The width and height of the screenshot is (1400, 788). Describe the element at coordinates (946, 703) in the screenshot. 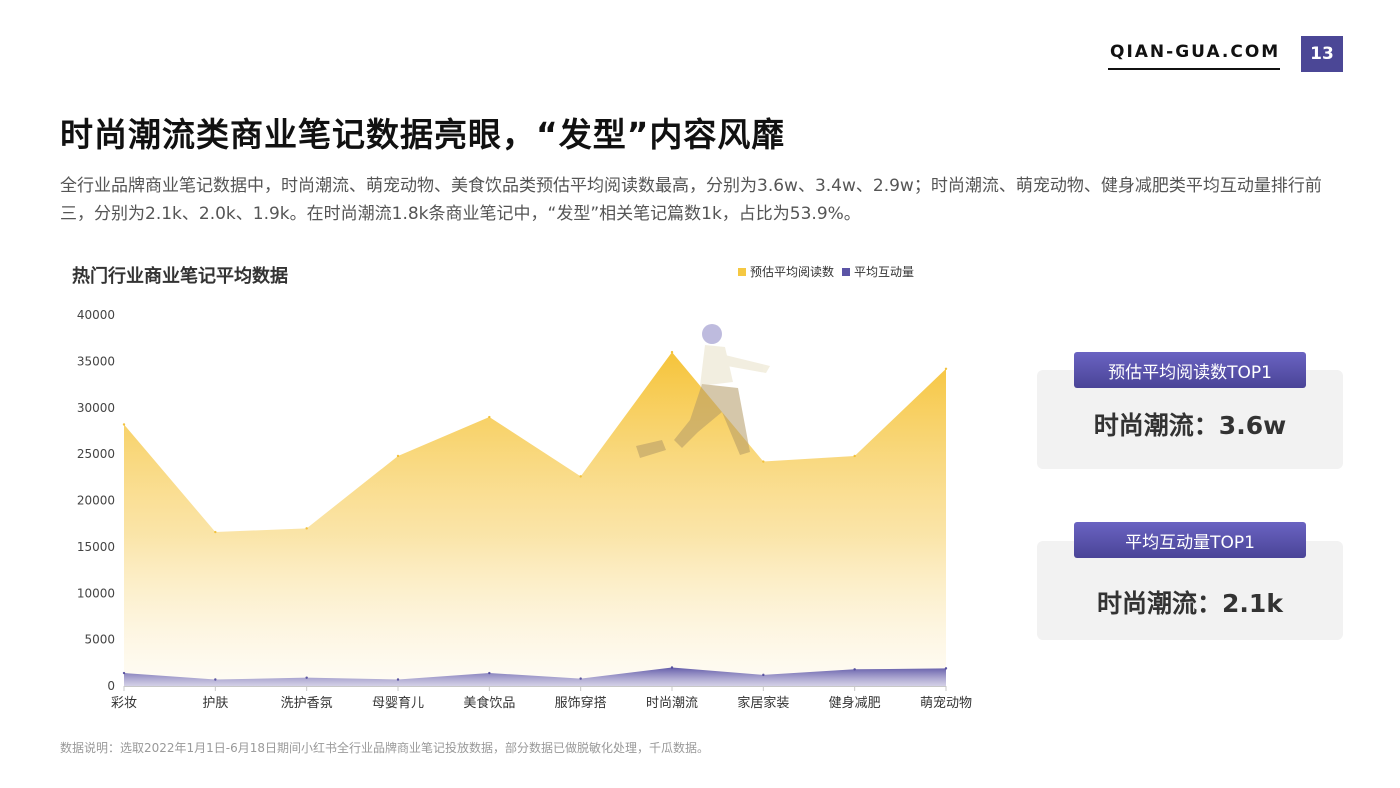

I see `x-tick-label-9: 萌宠动物` at that location.